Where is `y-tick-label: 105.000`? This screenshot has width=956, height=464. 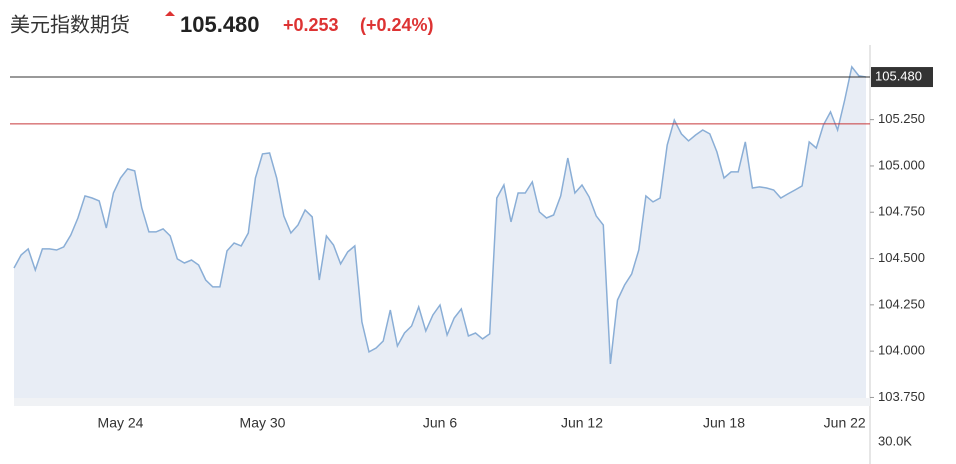
y-tick-label: 105.000 is located at coordinates (901, 164).